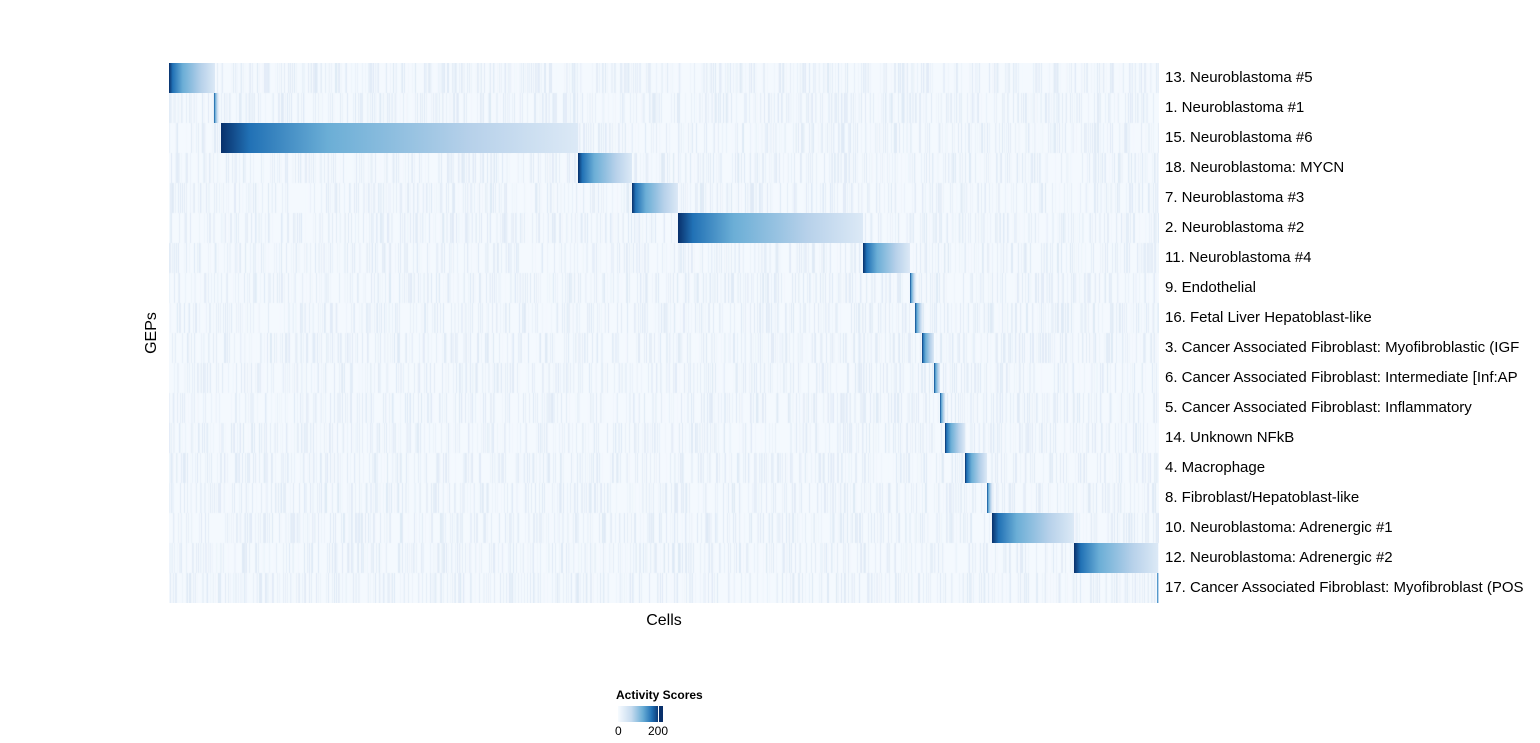  What do you see at coordinates (1235, 107) in the screenshot?
I see `row-label: 1. Neuroblastoma #1` at bounding box center [1235, 107].